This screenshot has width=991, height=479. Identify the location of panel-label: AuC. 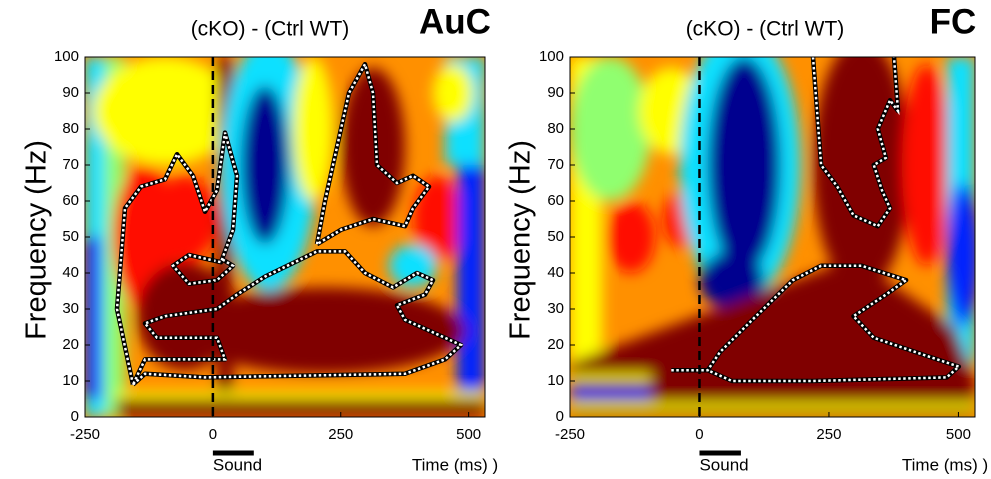
(455, 21).